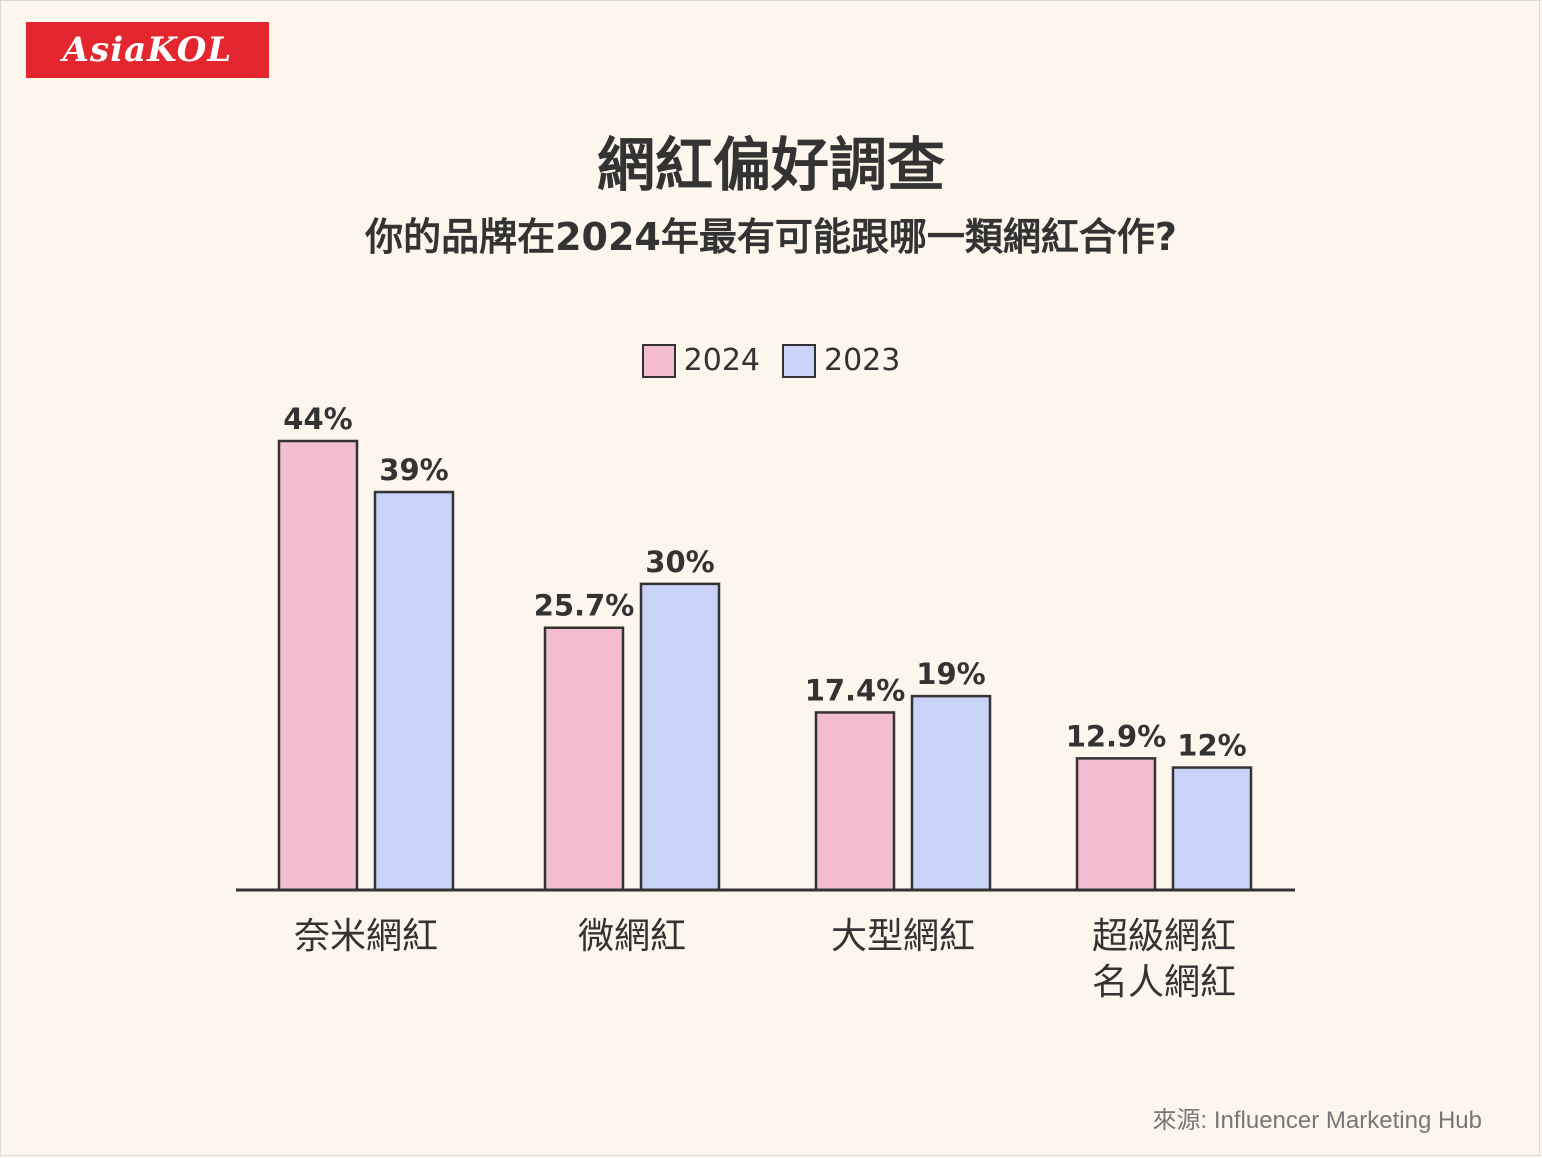 The width and height of the screenshot is (1542, 1158). Describe the element at coordinates (1211, 746) in the screenshot. I see `data-label-2023-3: 12%` at that location.